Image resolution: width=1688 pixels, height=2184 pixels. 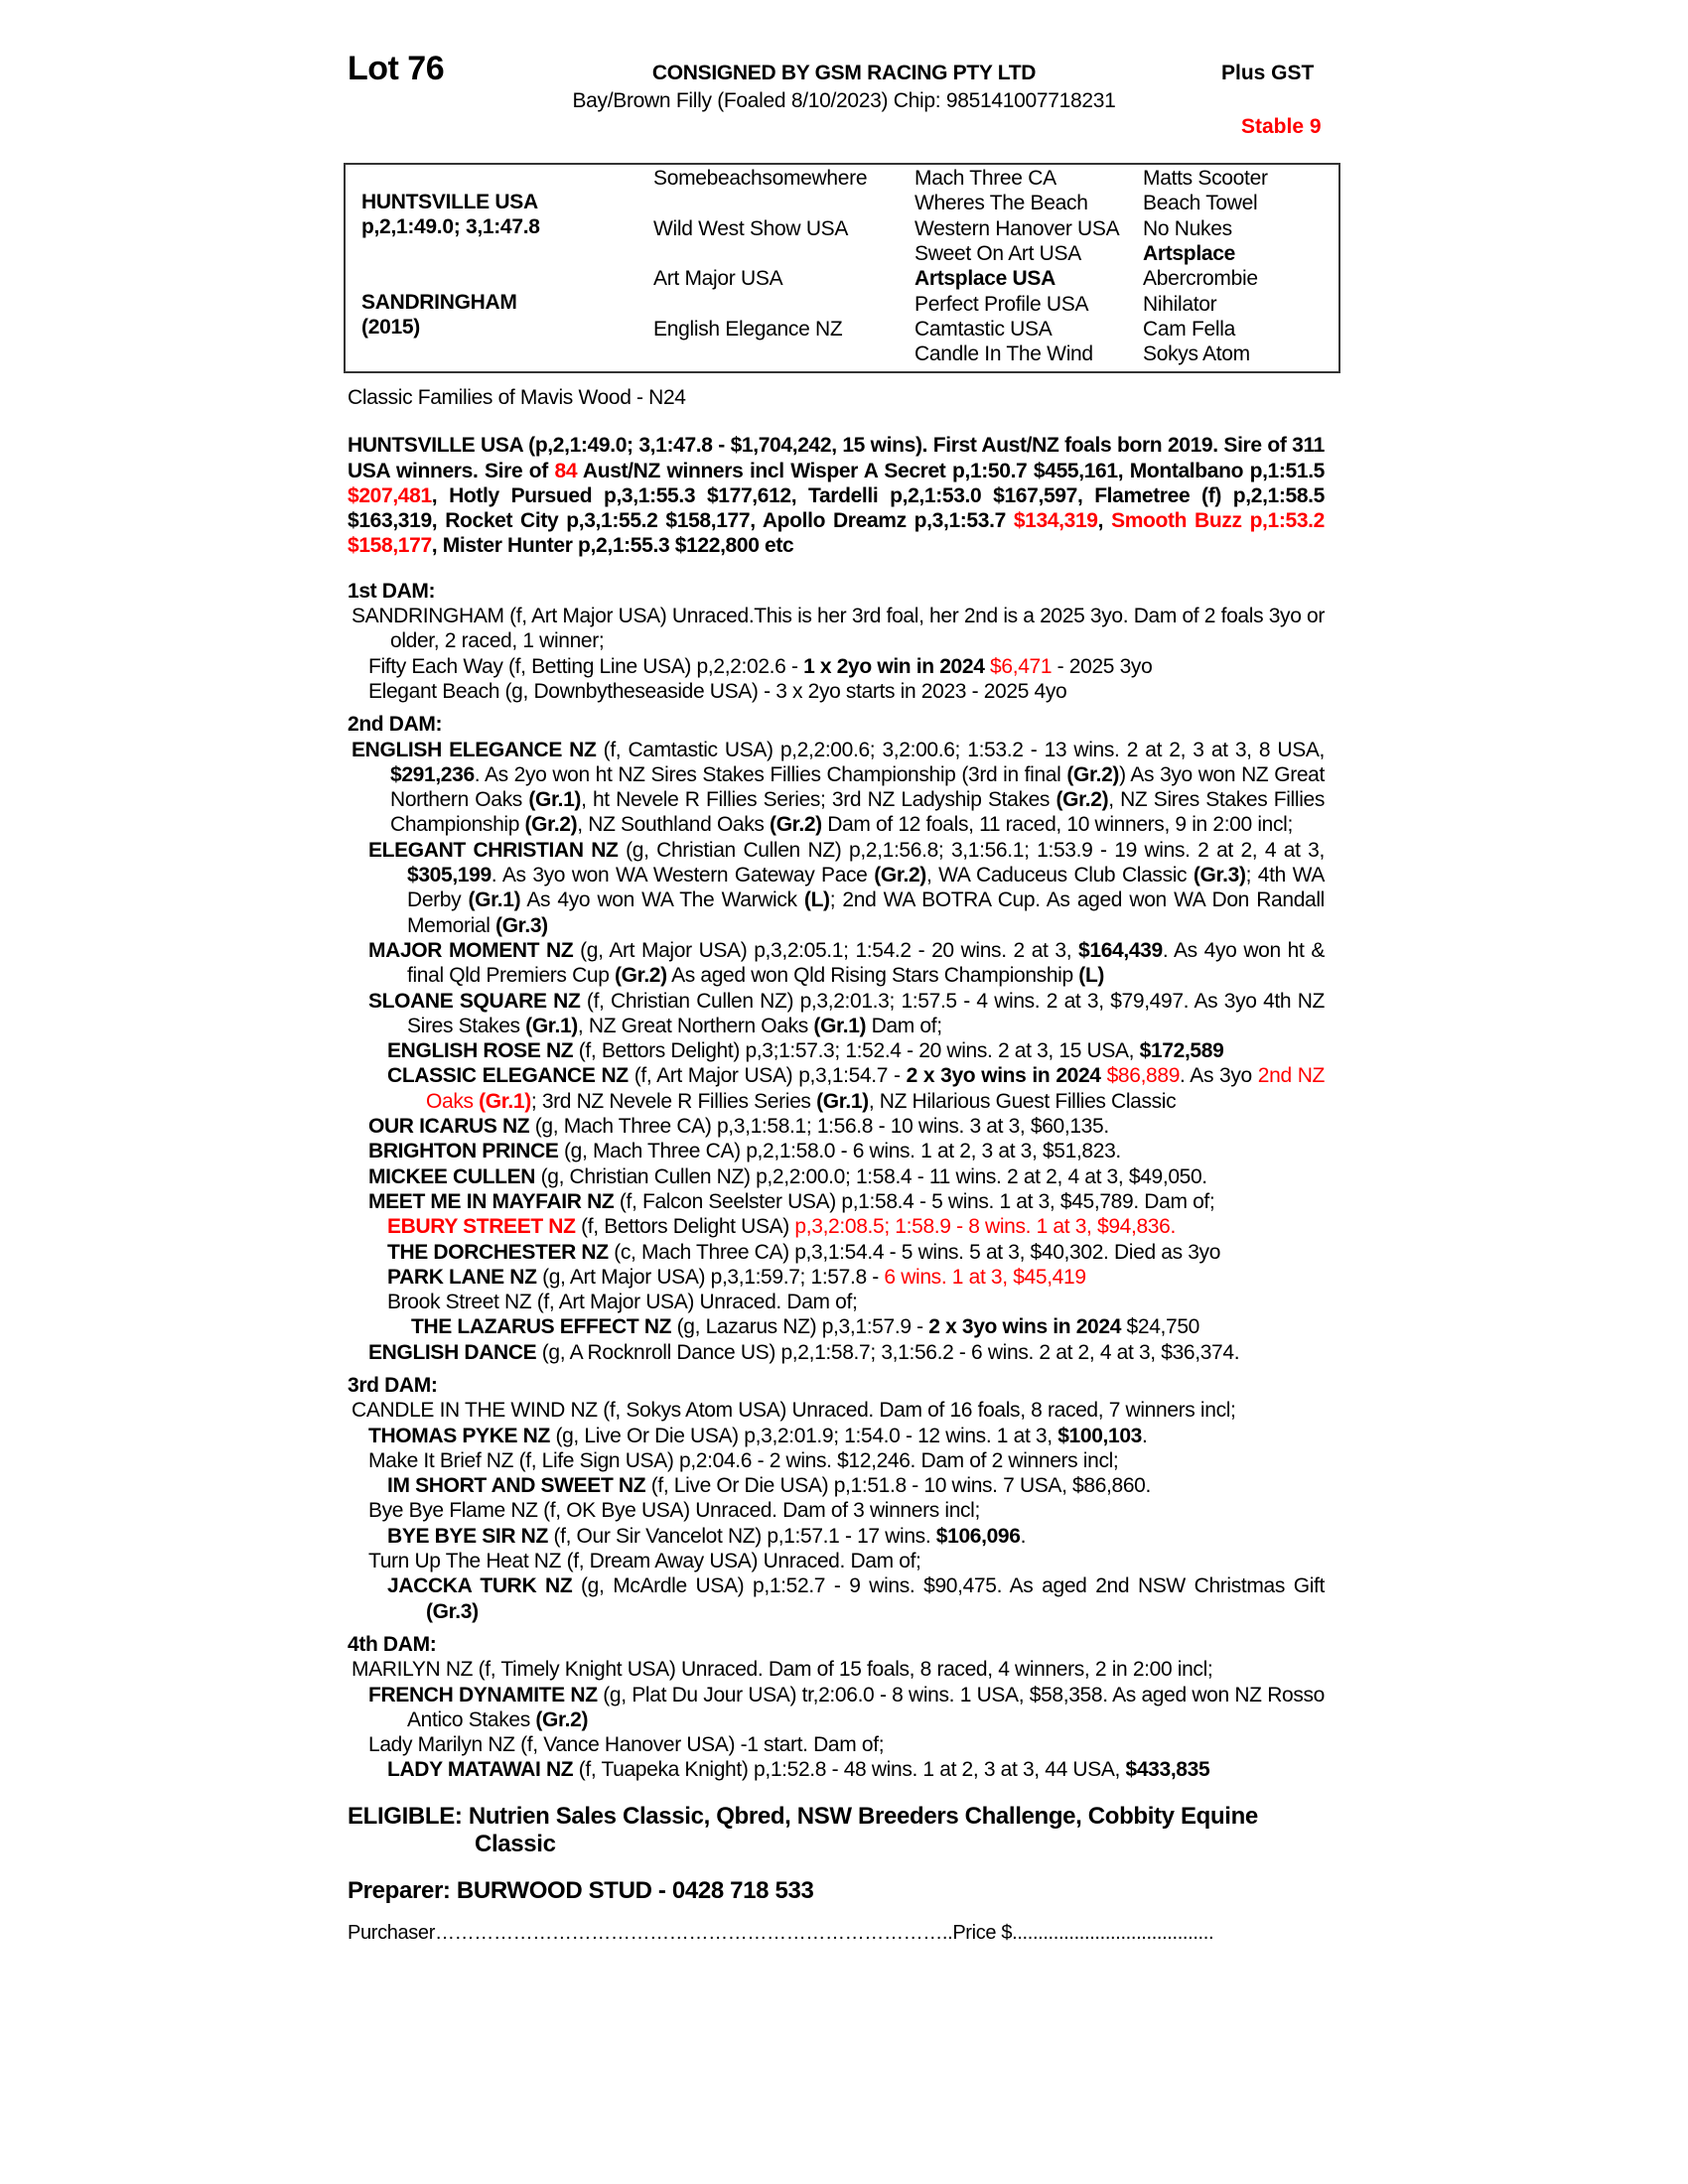 What do you see at coordinates (985, 178) in the screenshot?
I see `pedigree-gen3: Mach Three CA` at bounding box center [985, 178].